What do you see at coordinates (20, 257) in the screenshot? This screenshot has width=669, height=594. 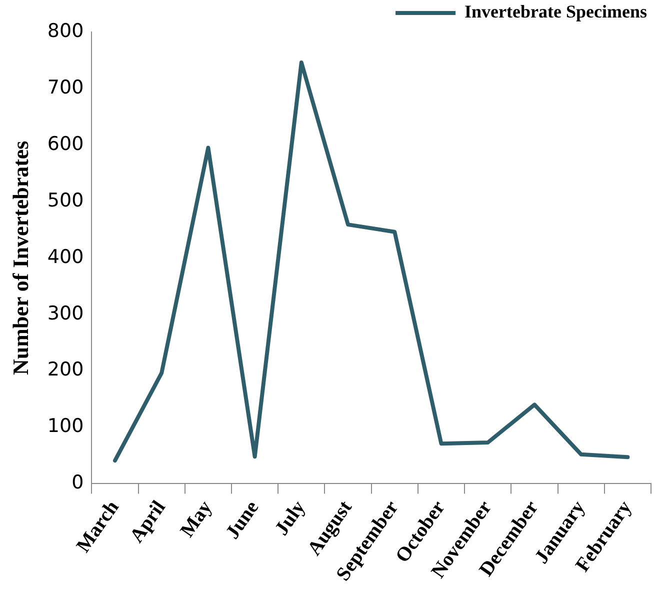 I see `y-axis-title: Number of Invertebrates` at bounding box center [20, 257].